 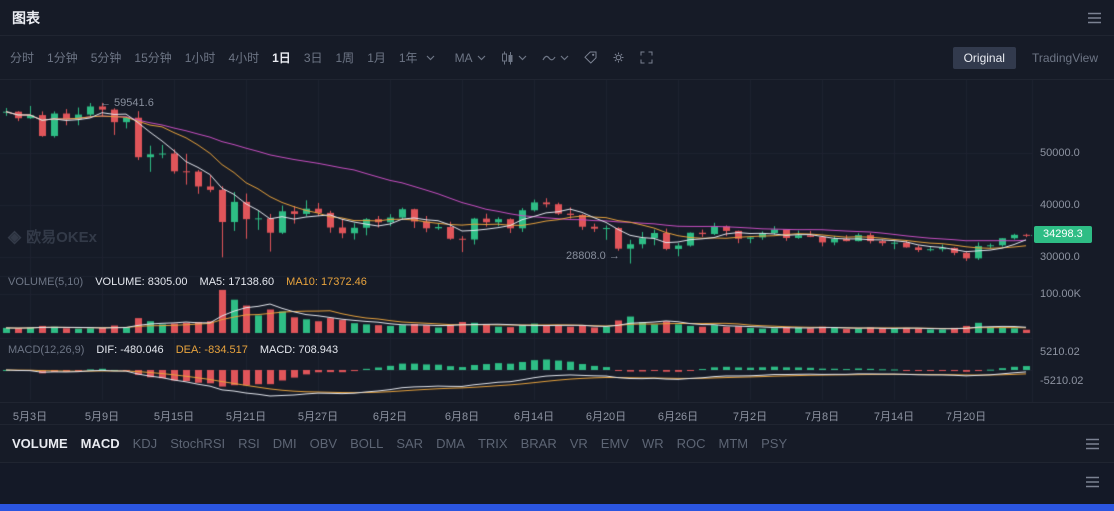 I want to click on time-axis-label: 6月20日, so click(x=606, y=417).